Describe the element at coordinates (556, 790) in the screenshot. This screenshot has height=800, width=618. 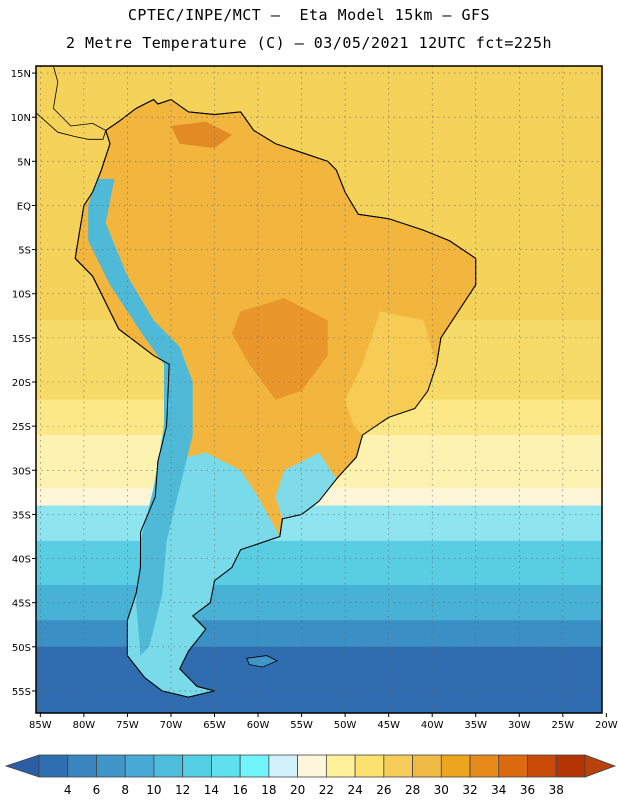
I see `colorbar-label: 38` at that location.